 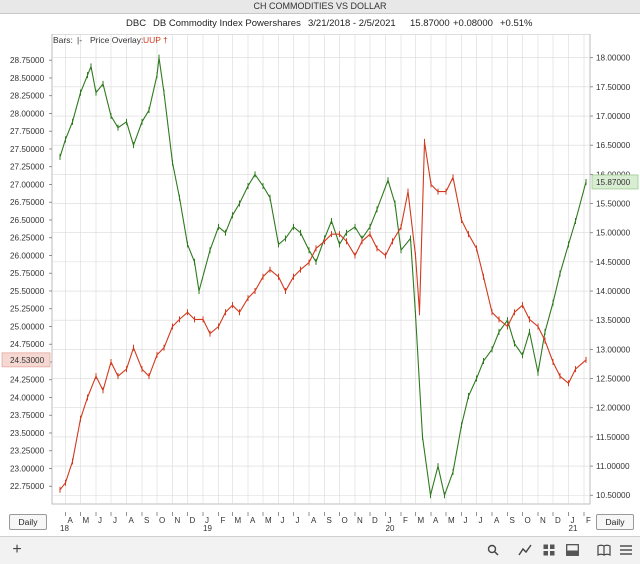 What do you see at coordinates (227, 23) in the screenshot?
I see `instrument-name: DB Commodity Index Powershares` at bounding box center [227, 23].